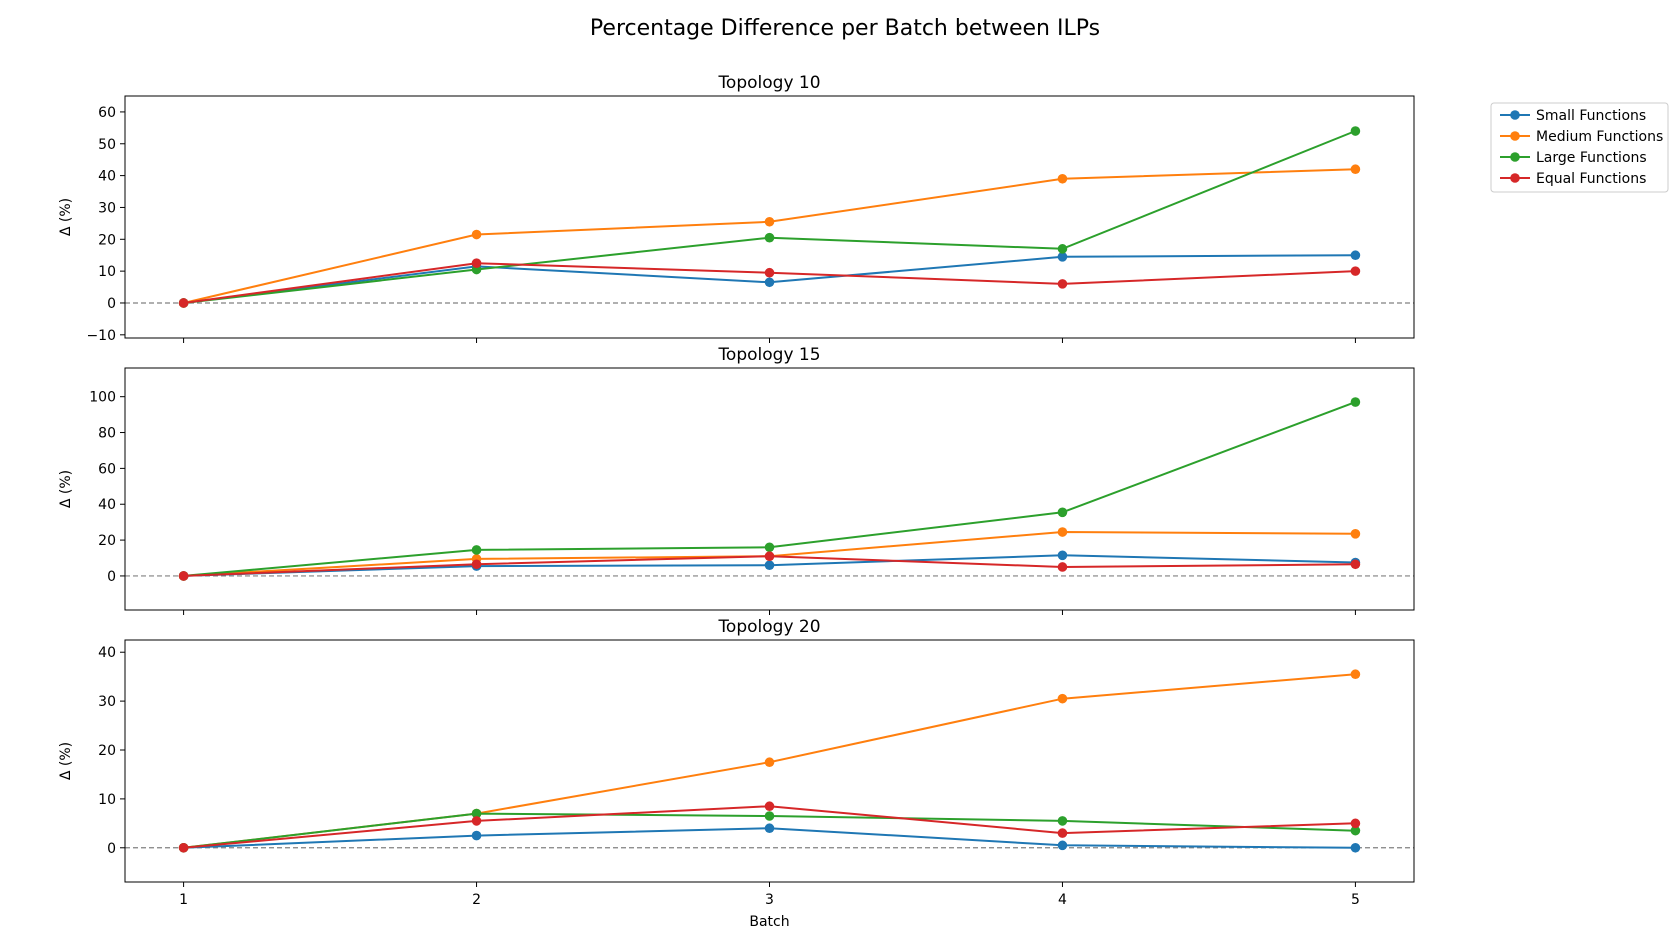 This screenshot has height=944, width=1680. I want to click on chart1-title: Topology 15, so click(768, 355).